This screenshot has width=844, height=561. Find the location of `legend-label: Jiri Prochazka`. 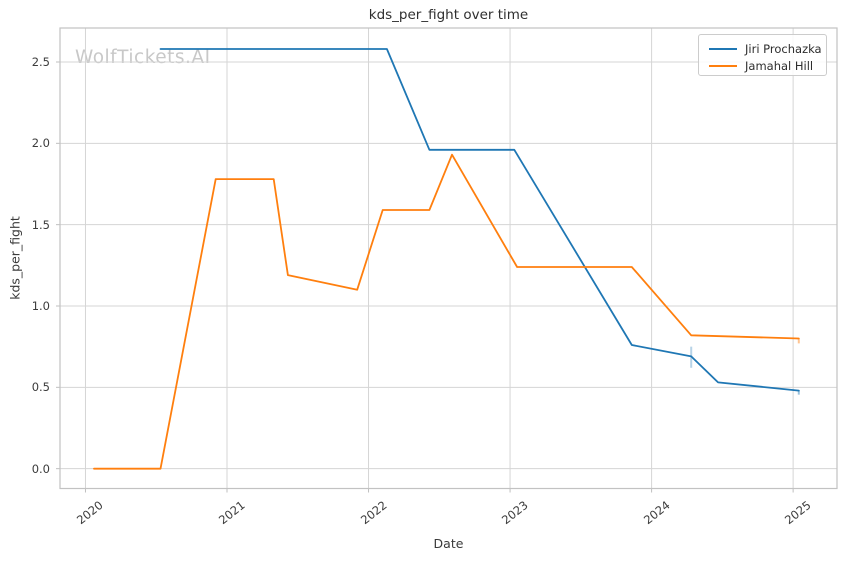

legend-label: Jiri Prochazka is located at coordinates (783, 48).